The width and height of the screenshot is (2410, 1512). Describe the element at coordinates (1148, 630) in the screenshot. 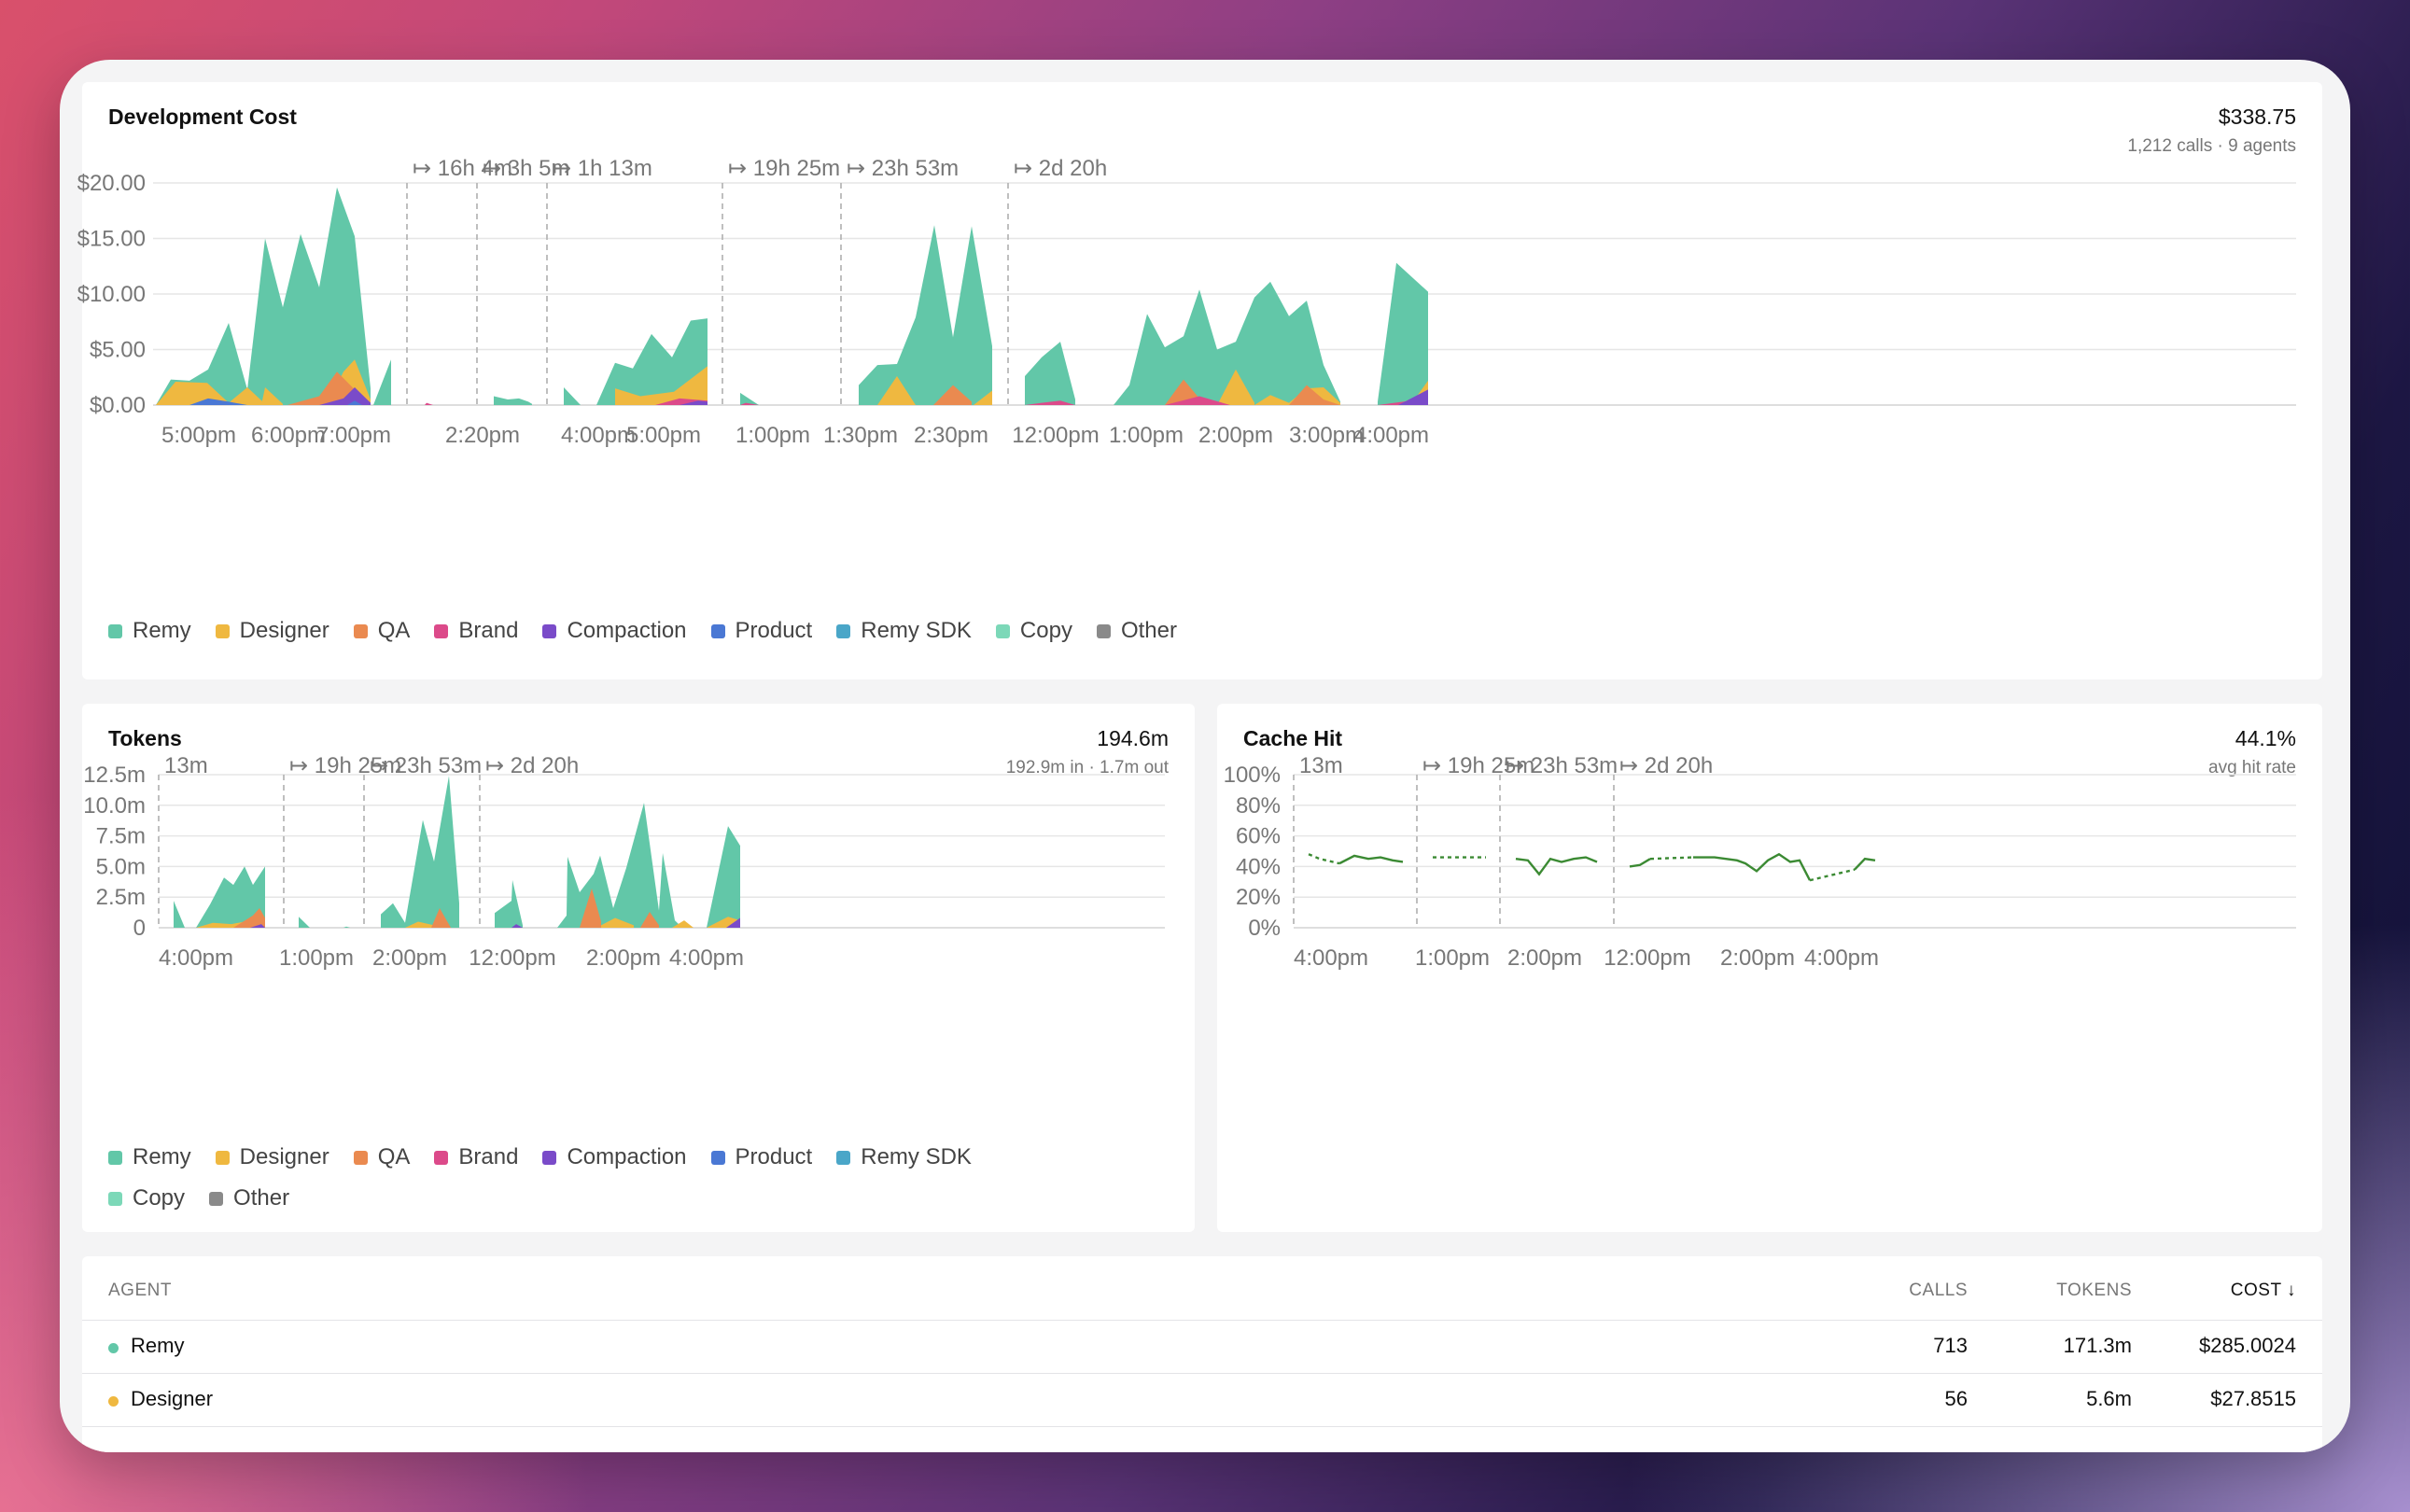

I see `legend-label: Other` at that location.